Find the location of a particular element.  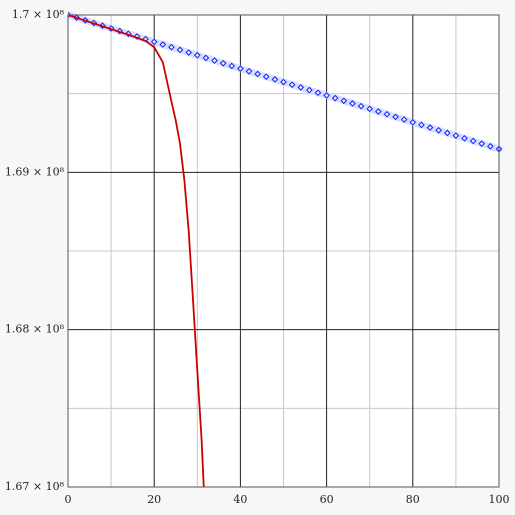

y-tick-label: 1.7 × 10⁸ is located at coordinates (38, 14).